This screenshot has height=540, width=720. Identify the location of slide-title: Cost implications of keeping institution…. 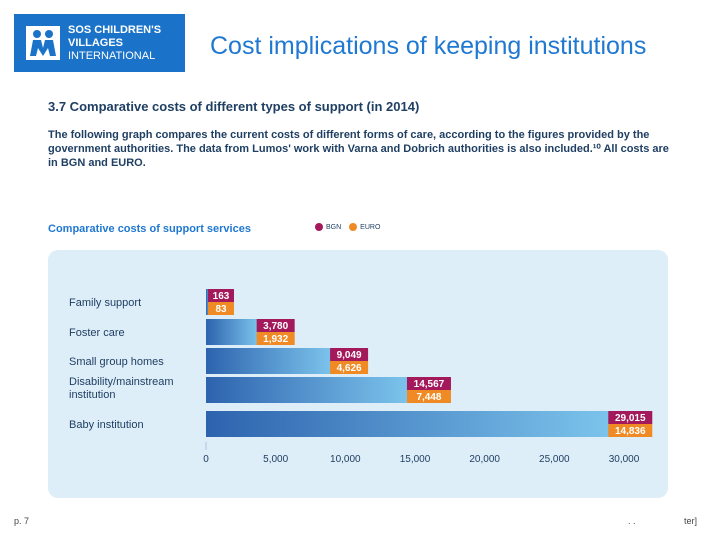
(428, 46).